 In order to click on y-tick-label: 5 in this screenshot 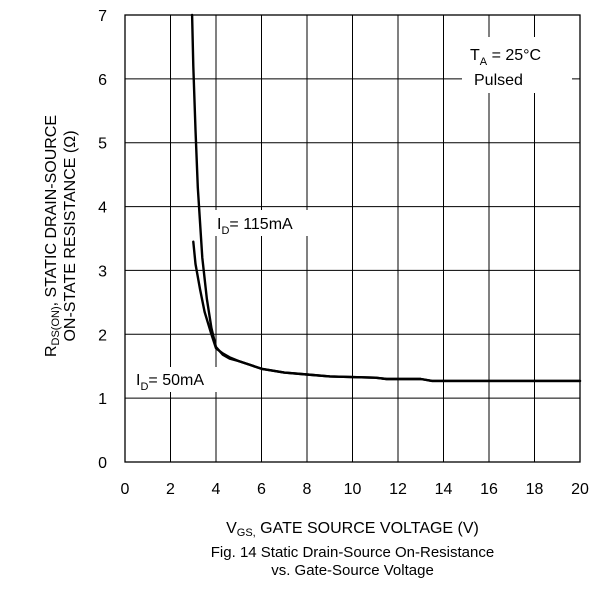, I will do `click(102, 144)`.